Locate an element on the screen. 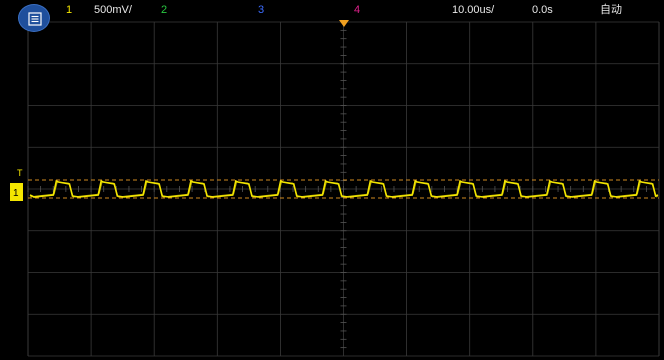 This screenshot has height=360, width=664. menu-icon is located at coordinates (35, 19).